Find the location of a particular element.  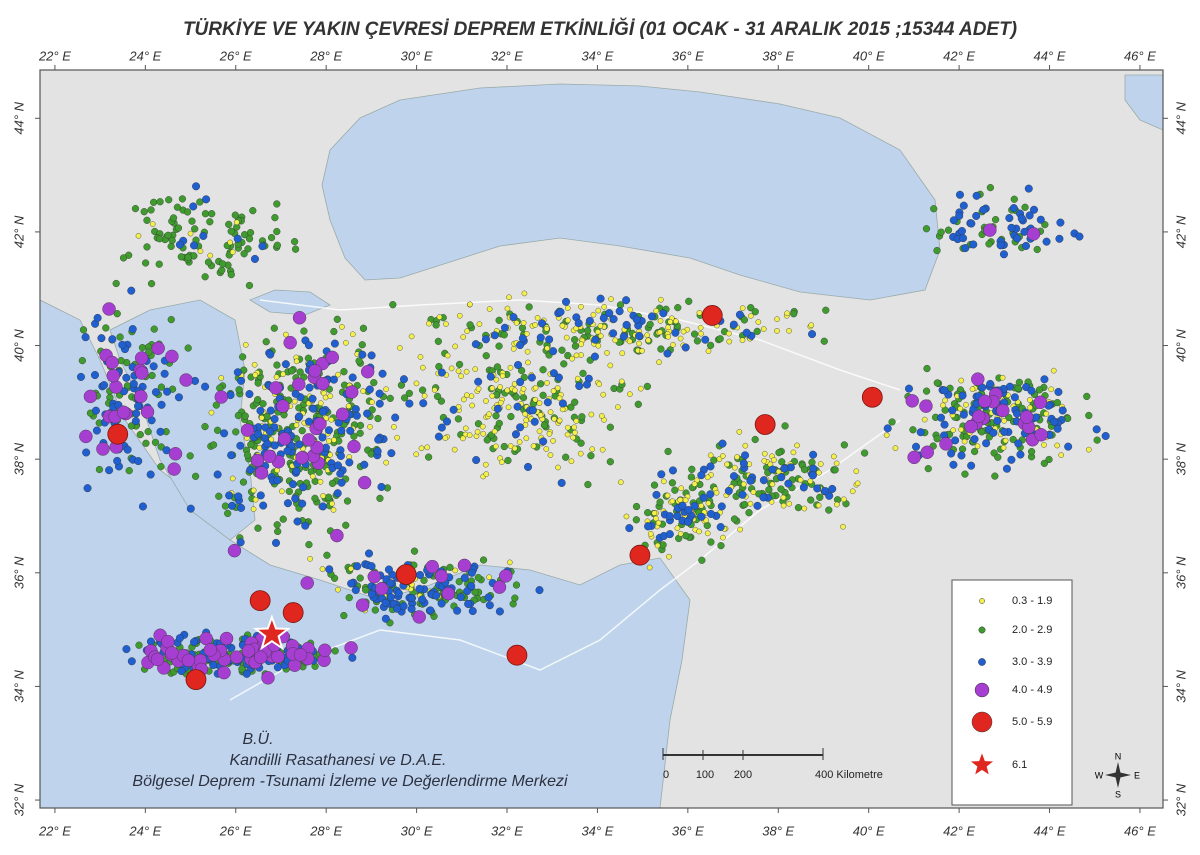

largest-event is located at coordinates (272, 632).